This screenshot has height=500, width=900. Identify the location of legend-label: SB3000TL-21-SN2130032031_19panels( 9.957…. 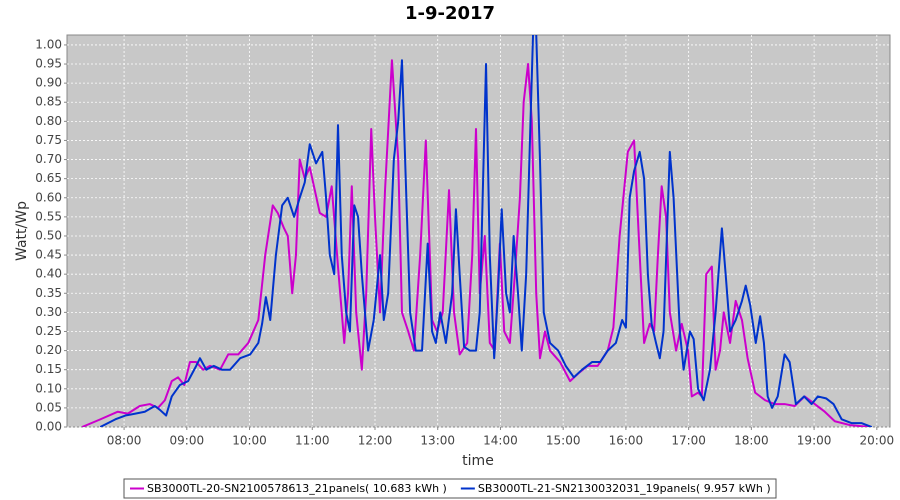
(624, 488).